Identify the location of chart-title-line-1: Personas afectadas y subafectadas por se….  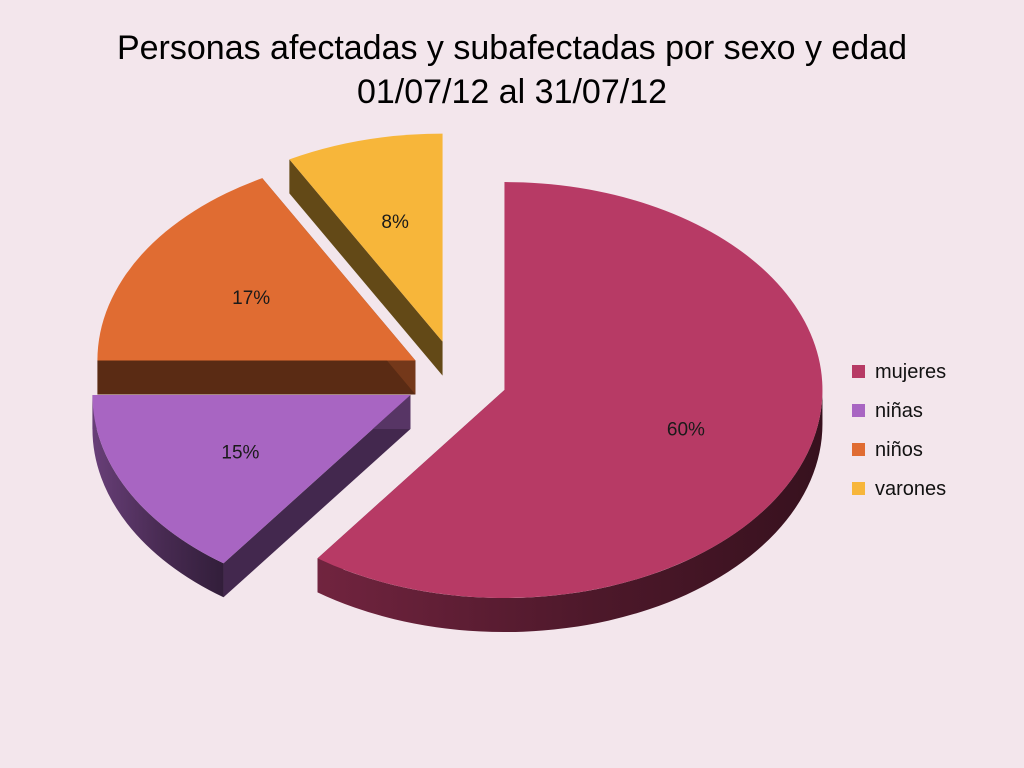
(512, 48).